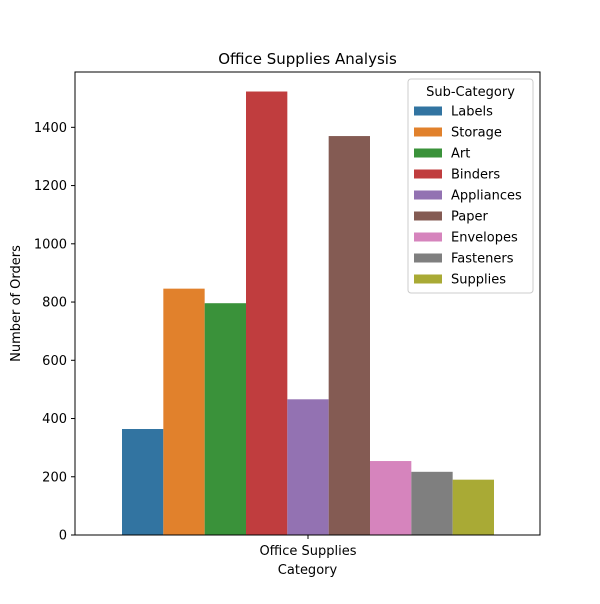  Describe the element at coordinates (308, 467) in the screenshot. I see `bar-appliances` at that location.